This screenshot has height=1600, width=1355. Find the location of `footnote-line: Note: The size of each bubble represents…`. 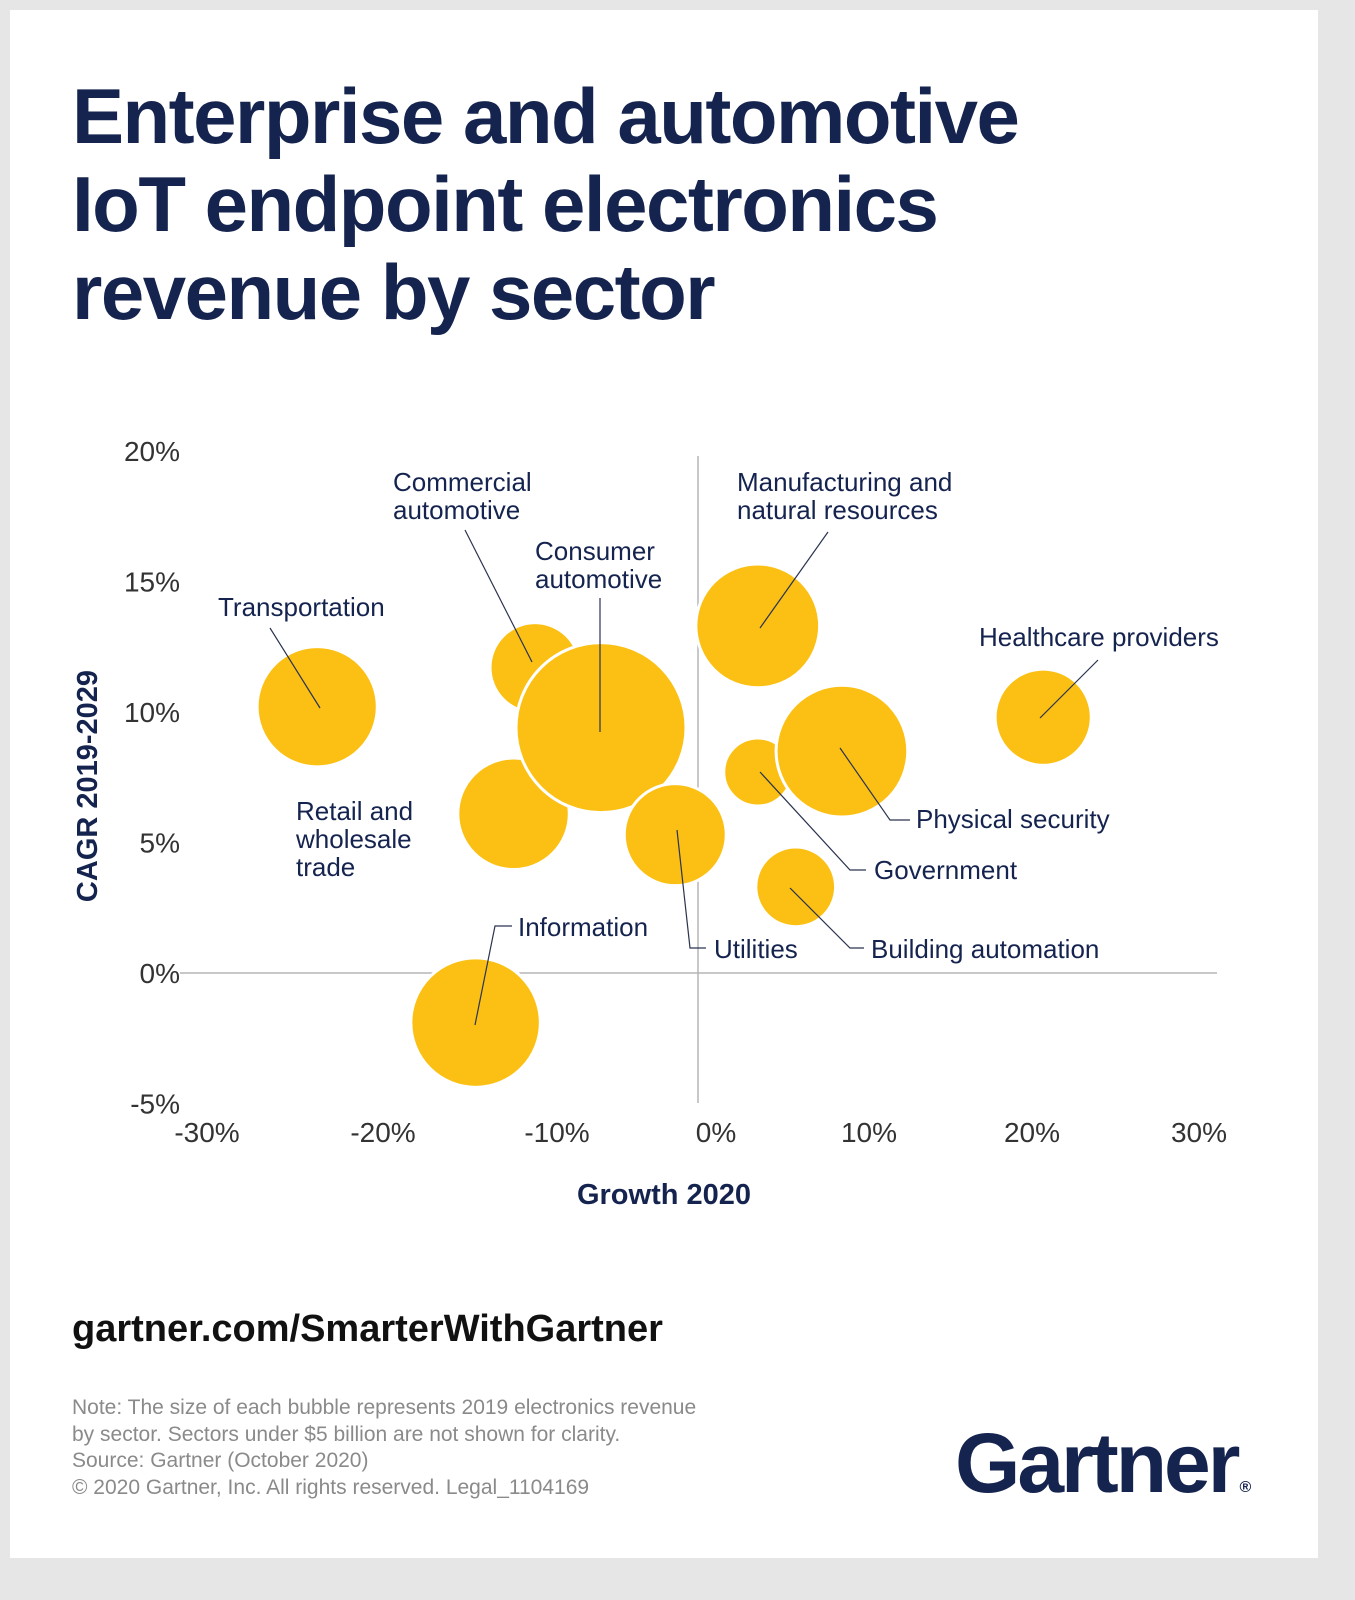

footnote-line: Note: The size of each bubble represents… is located at coordinates (384, 1407).